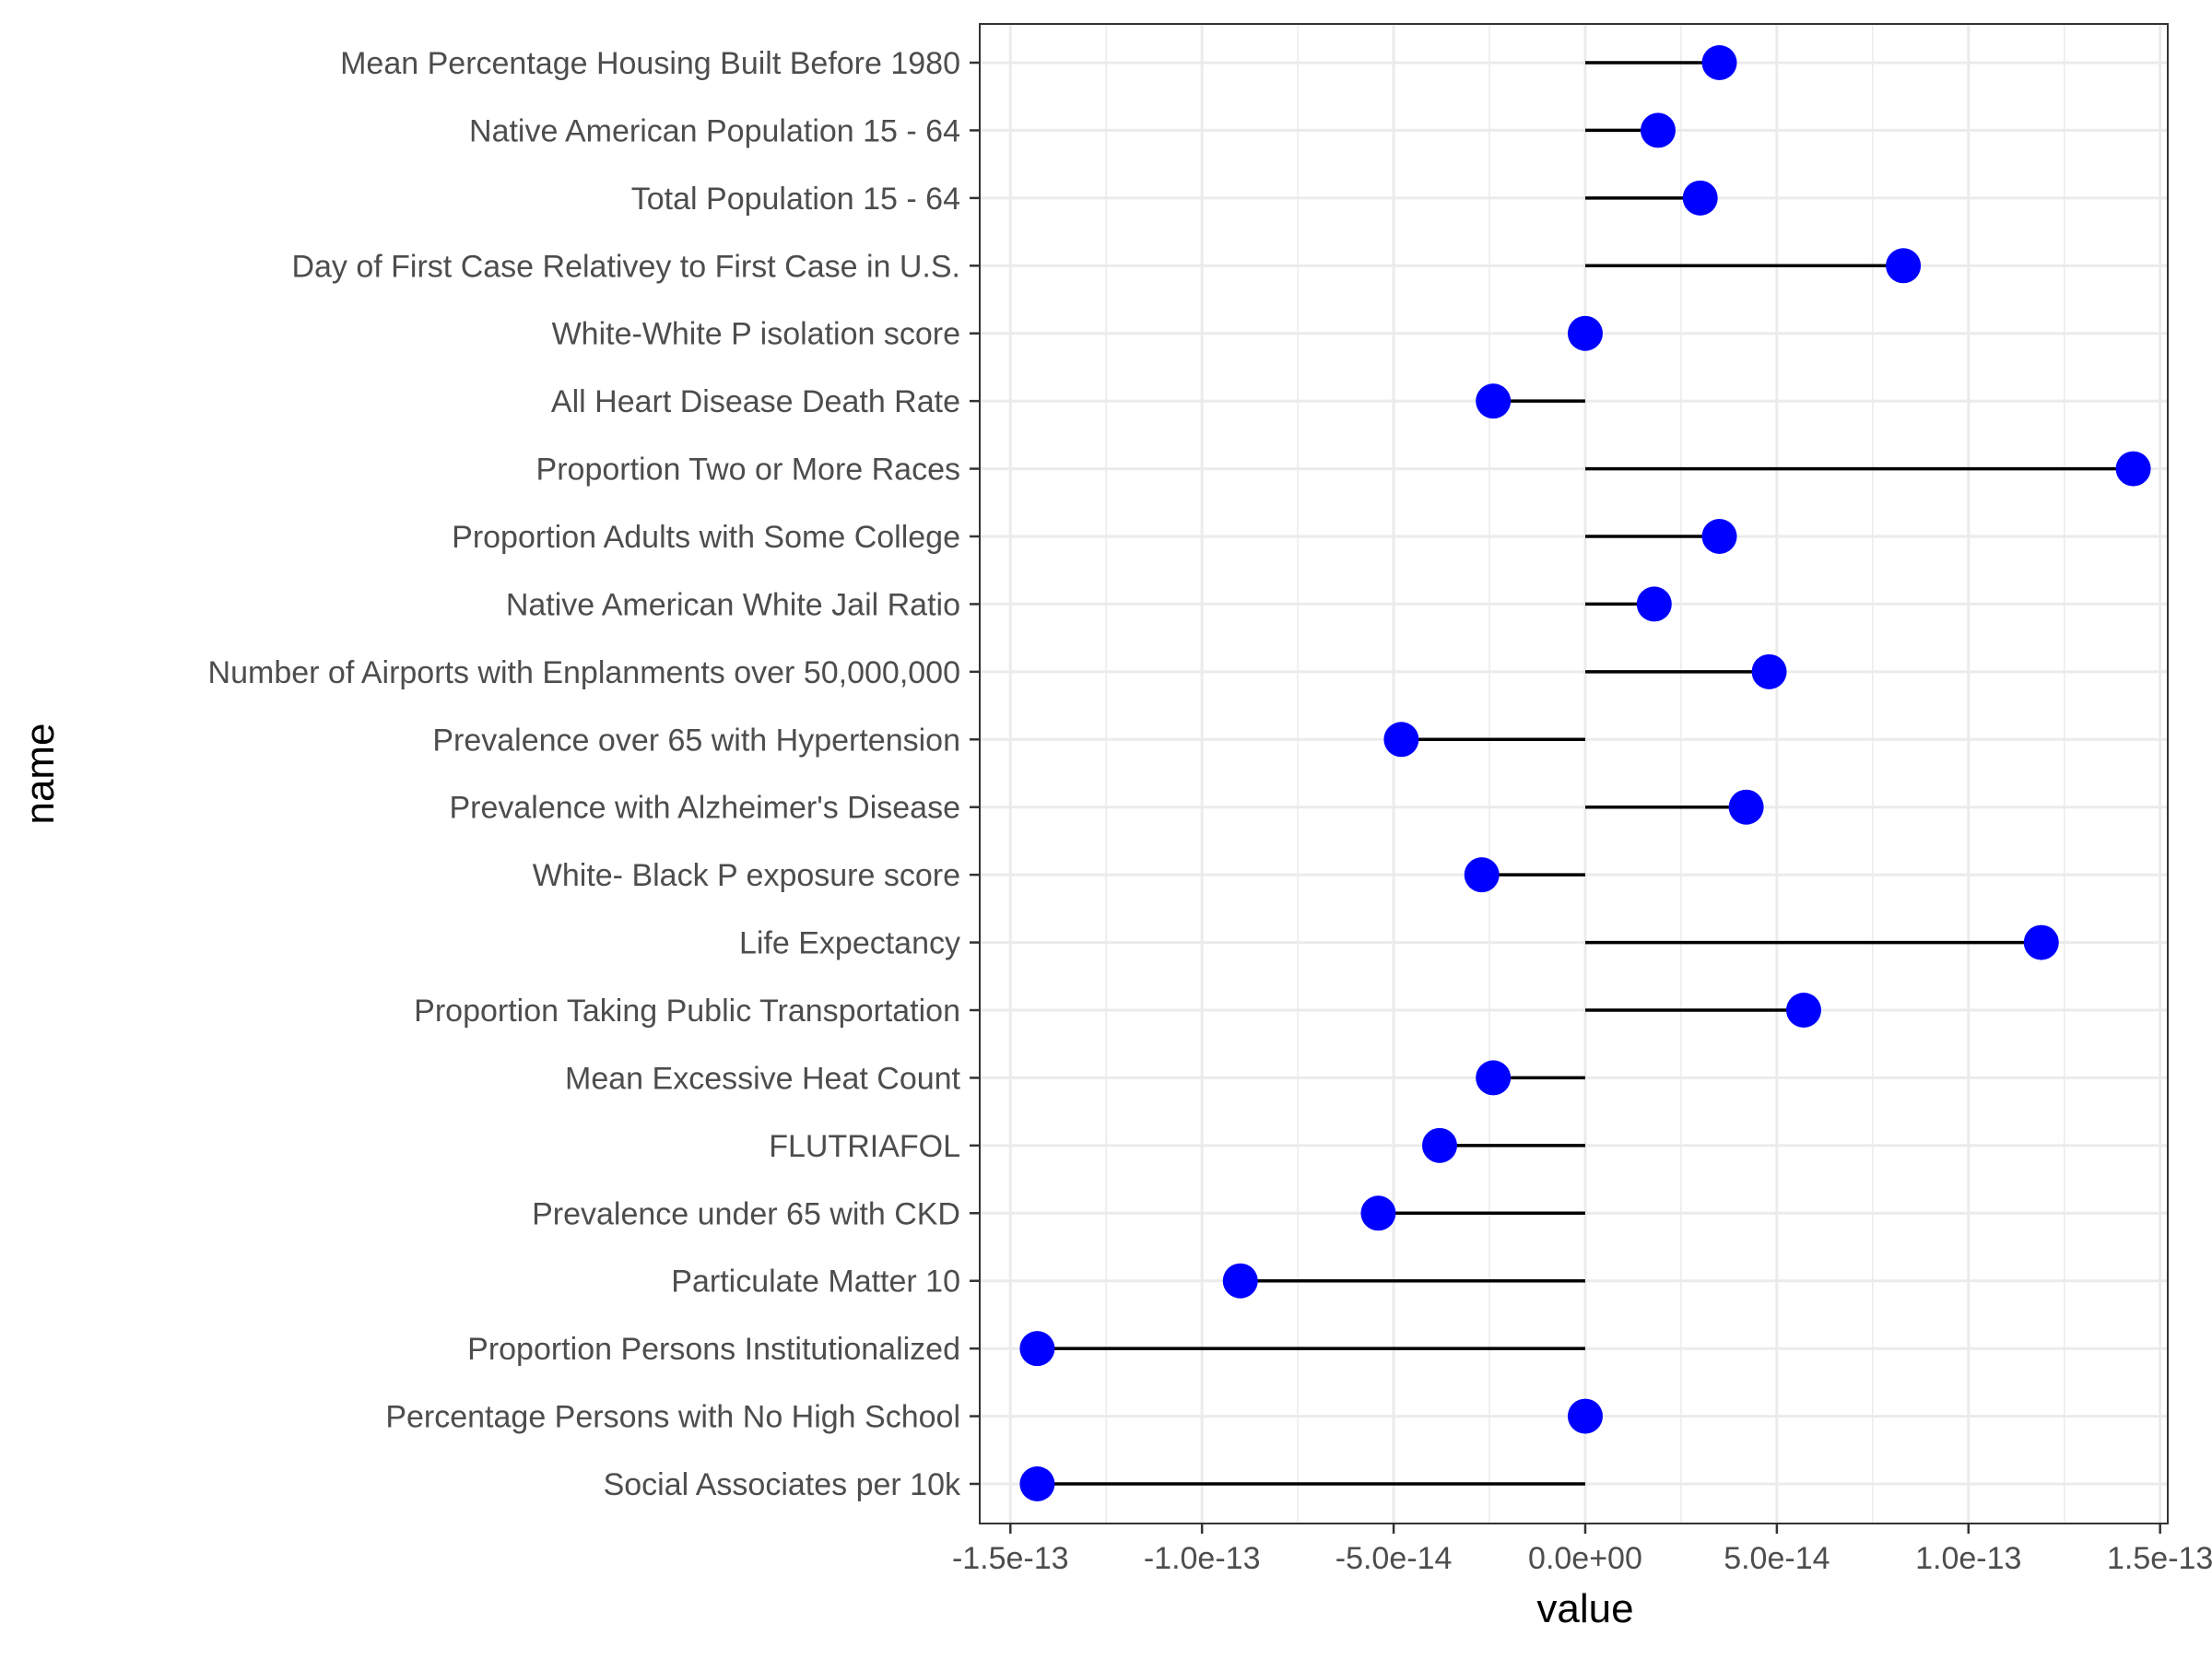 This screenshot has width=2212, height=1659. What do you see at coordinates (1777, 1558) in the screenshot?
I see `x-tick-label: 5.0e-14` at bounding box center [1777, 1558].